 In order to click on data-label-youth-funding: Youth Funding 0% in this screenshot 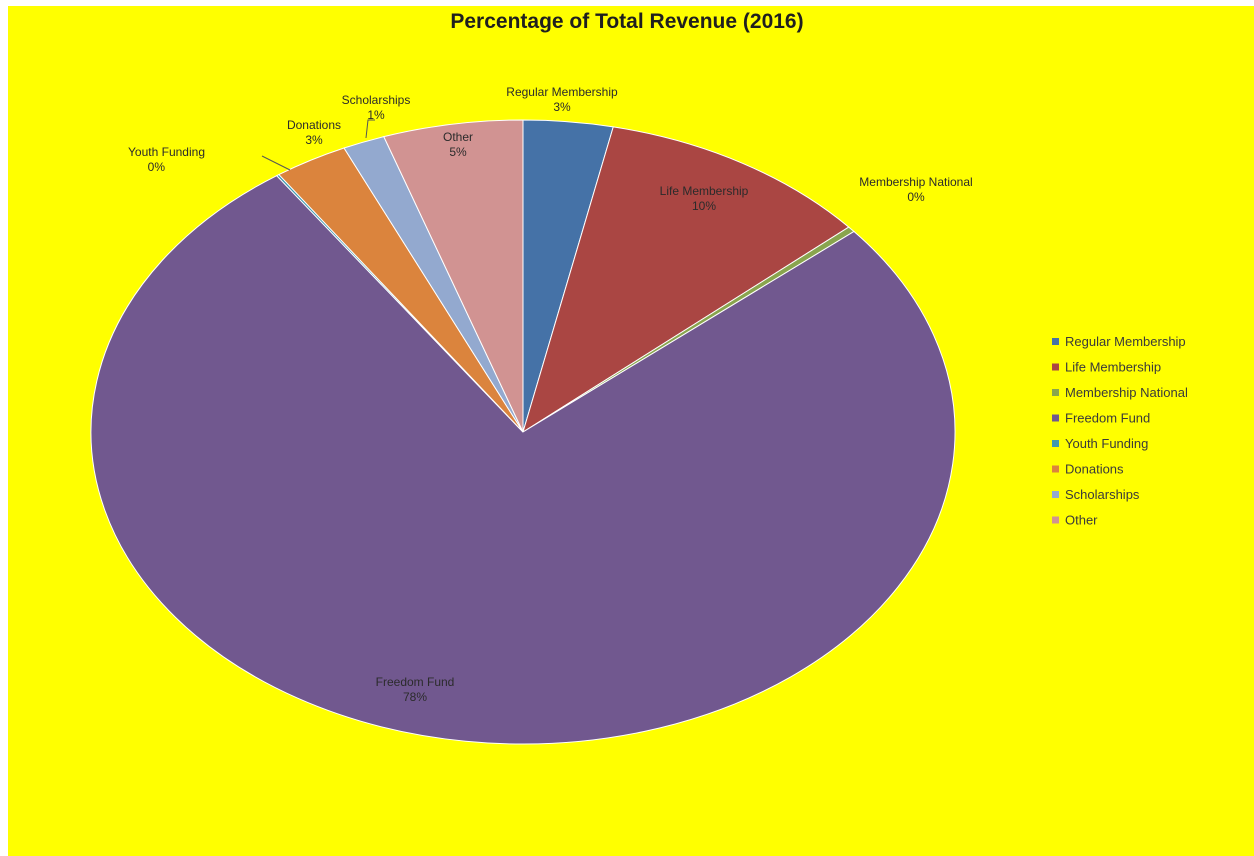, I will do `click(166, 159)`.